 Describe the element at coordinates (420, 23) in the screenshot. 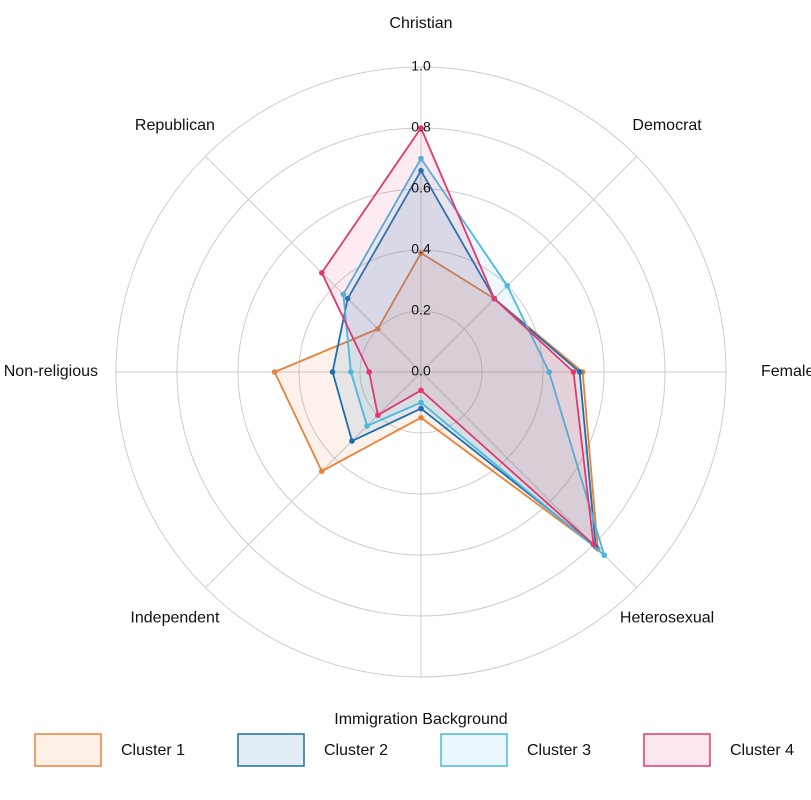

I see `axis-label: Christian` at that location.